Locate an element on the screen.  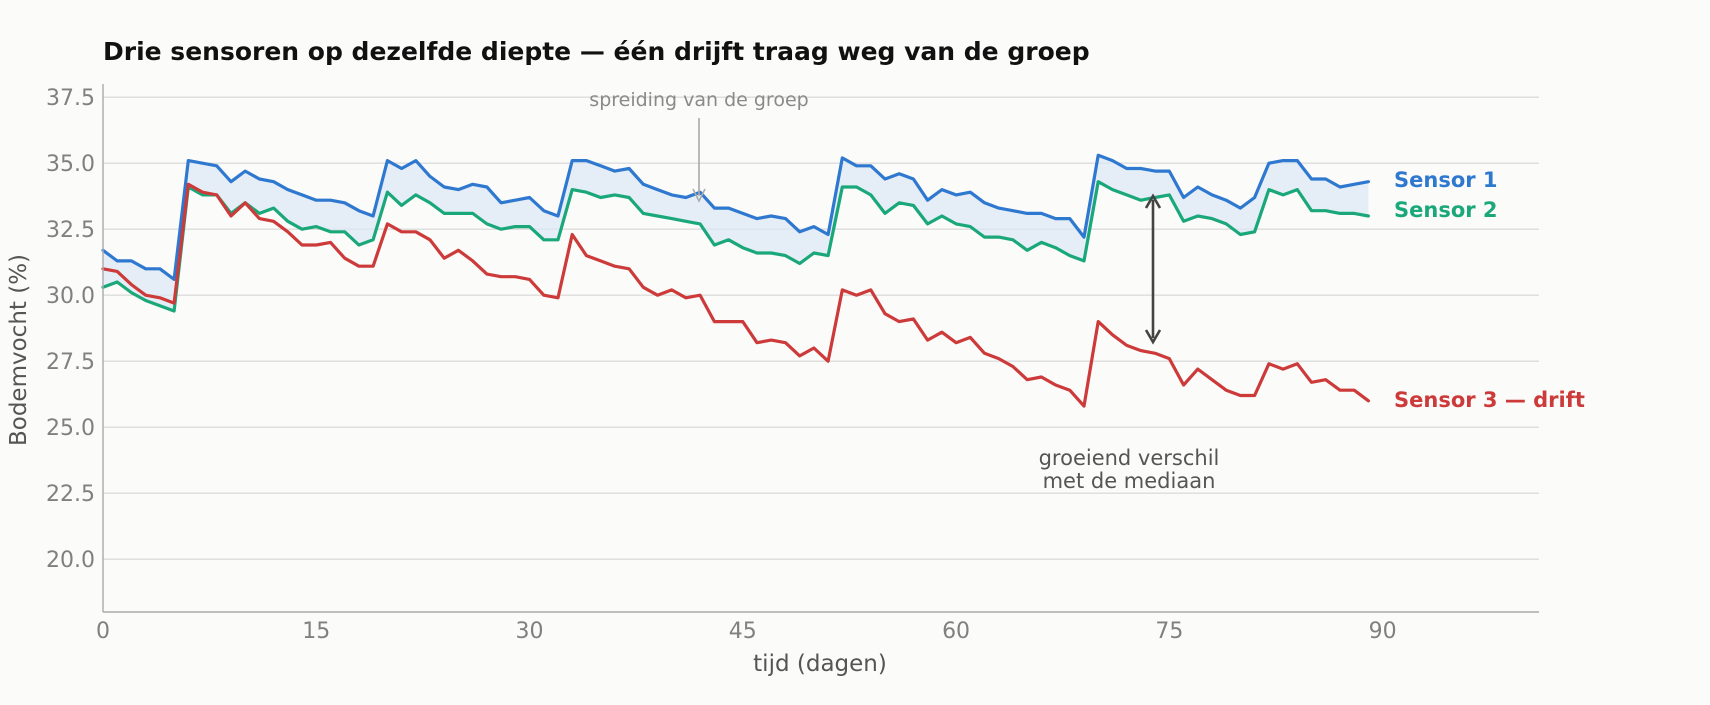
gap-arrowhead-top is located at coordinates (1153, 201).